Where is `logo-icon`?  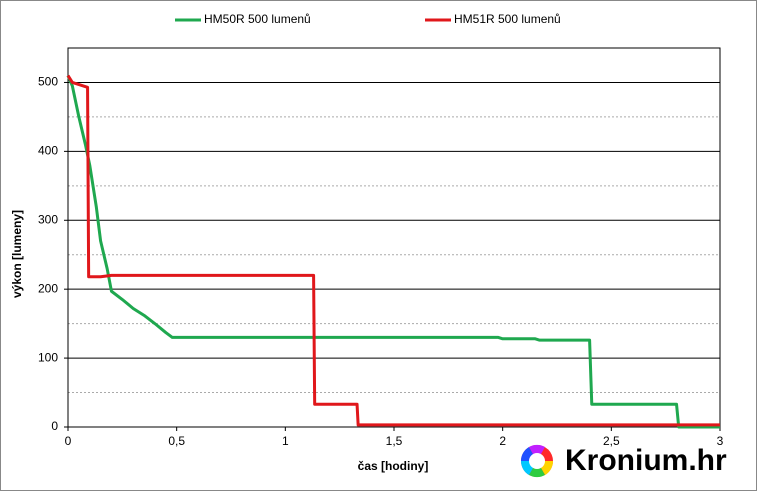 logo-icon is located at coordinates (537, 461).